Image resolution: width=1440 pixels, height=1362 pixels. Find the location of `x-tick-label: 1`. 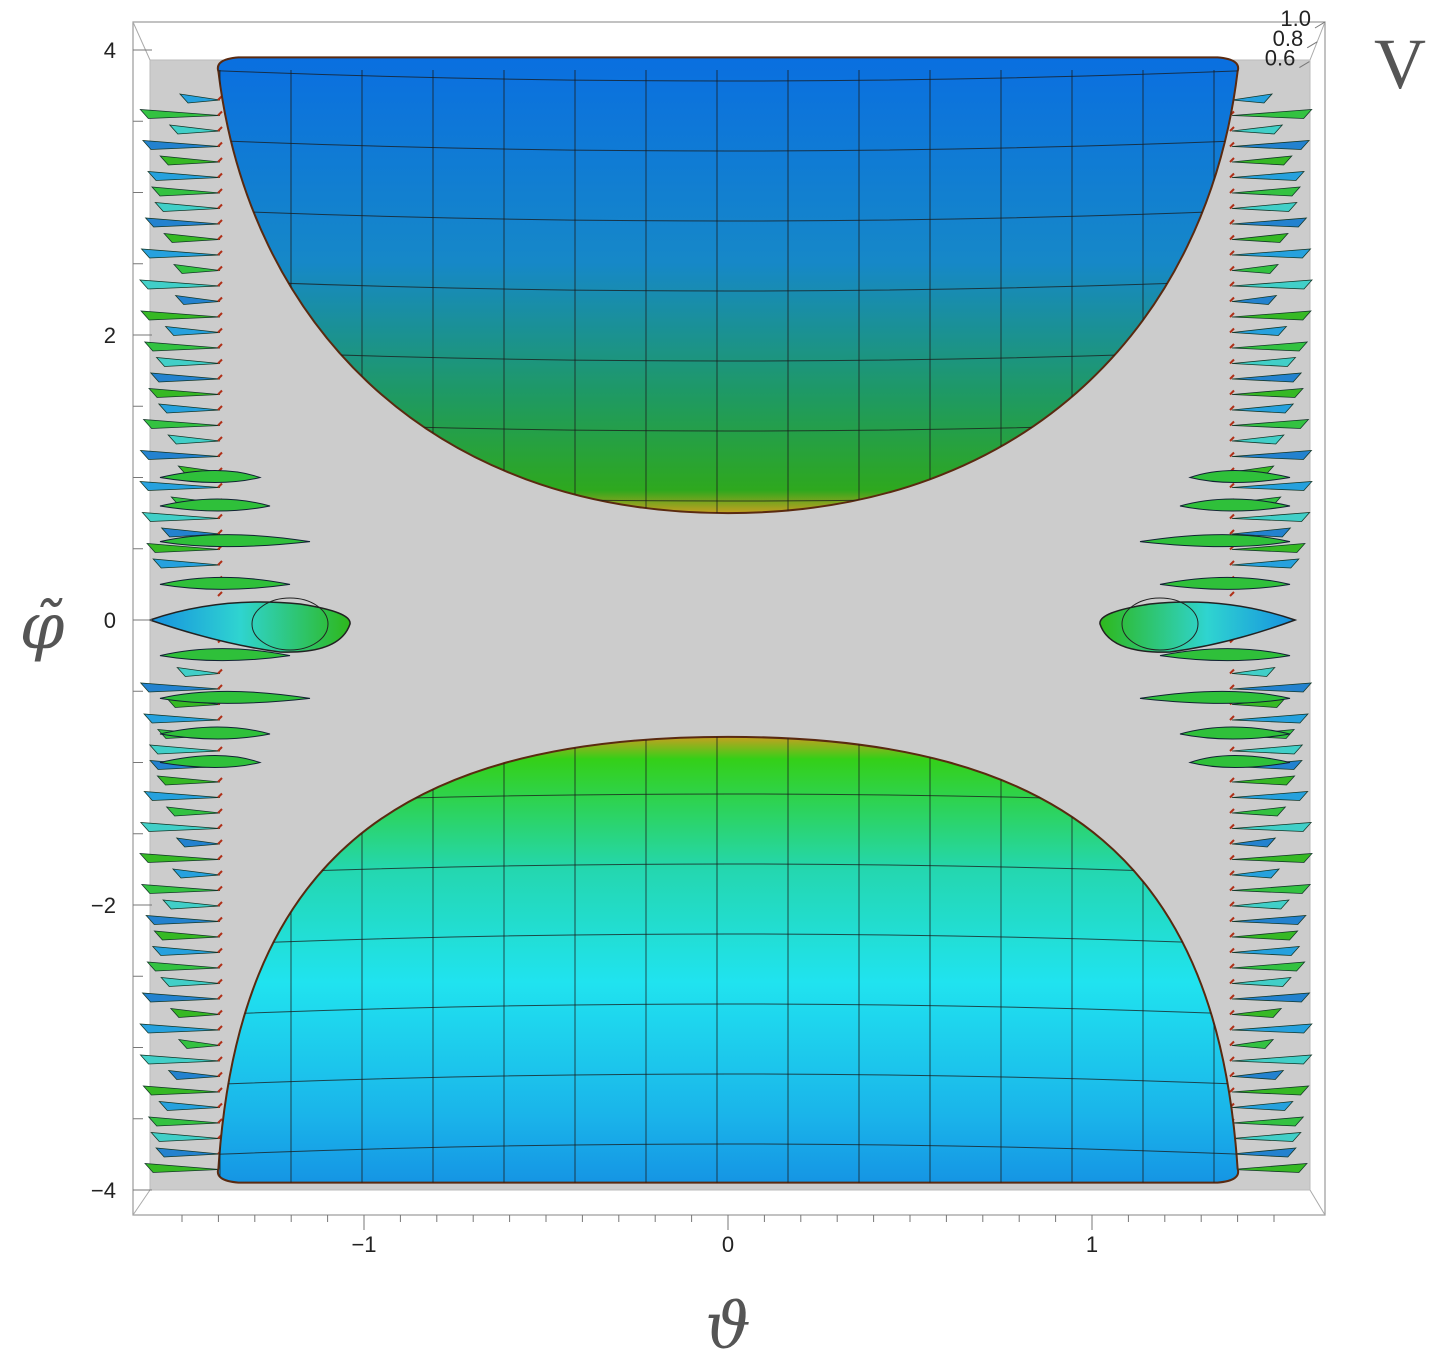

x-tick-label: 1 is located at coordinates (1092, 1244).